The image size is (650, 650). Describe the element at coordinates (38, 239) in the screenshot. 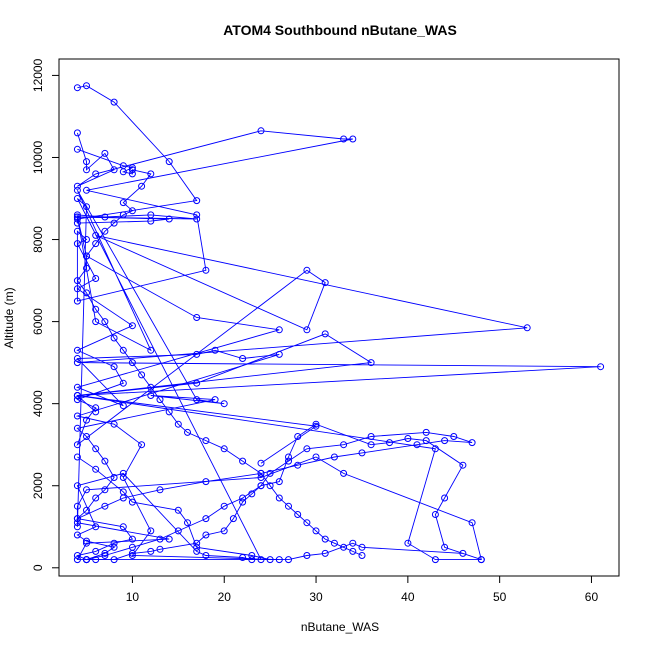

I see `y-tick-label: 8000` at that location.